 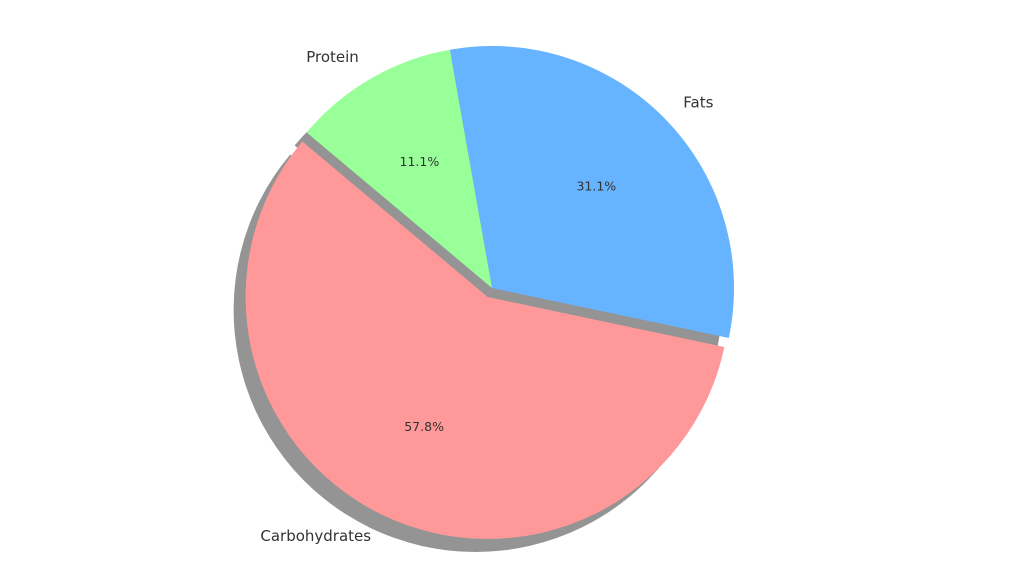 I want to click on slice-label-protein: Protein, so click(x=332, y=57).